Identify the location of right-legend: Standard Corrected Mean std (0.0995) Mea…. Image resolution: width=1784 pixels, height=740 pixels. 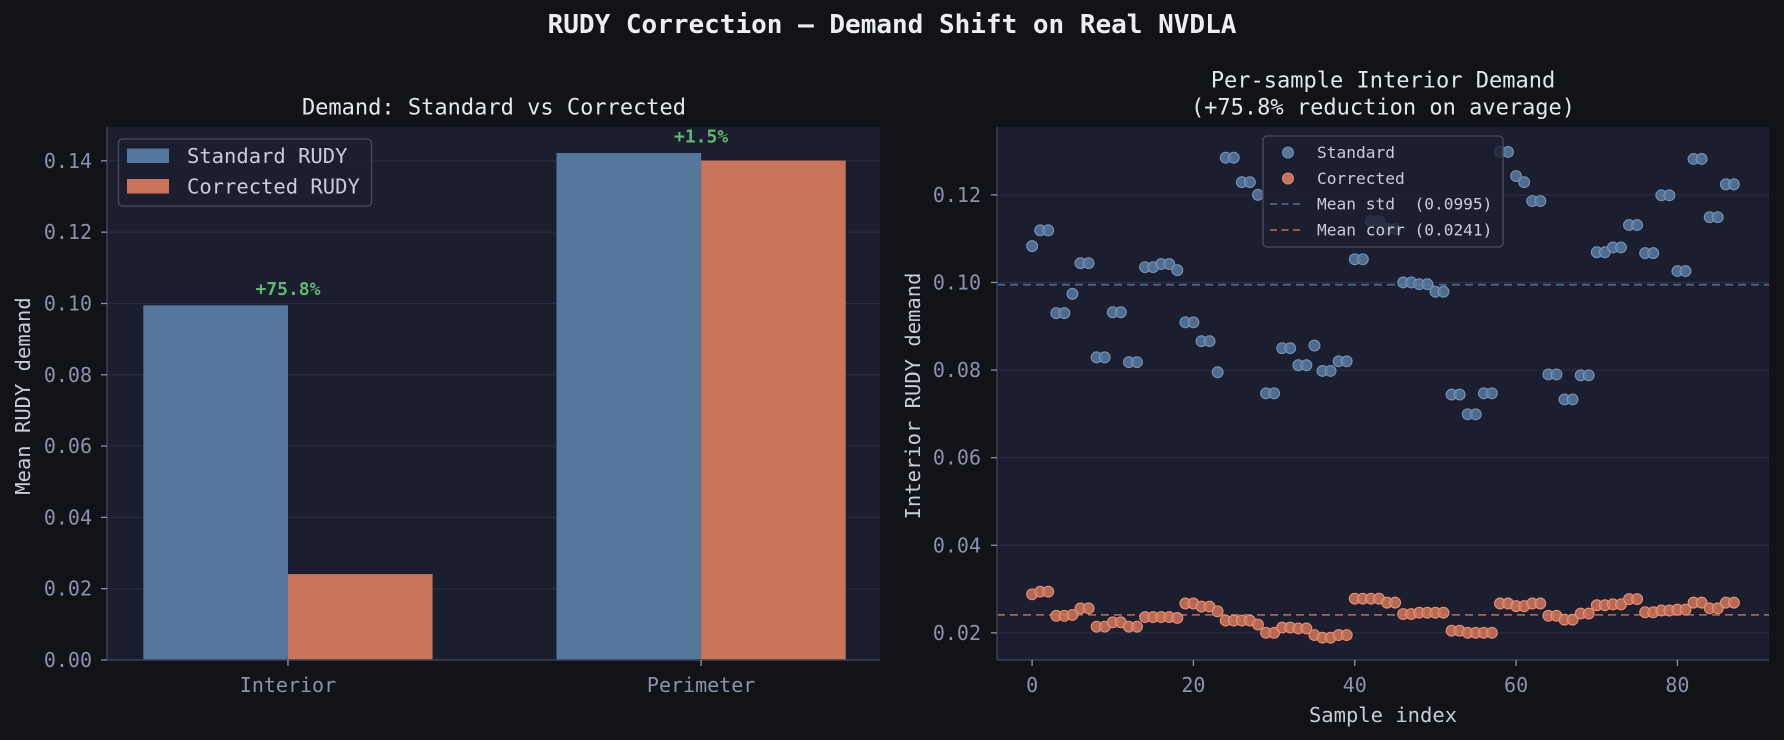
(1383, 191).